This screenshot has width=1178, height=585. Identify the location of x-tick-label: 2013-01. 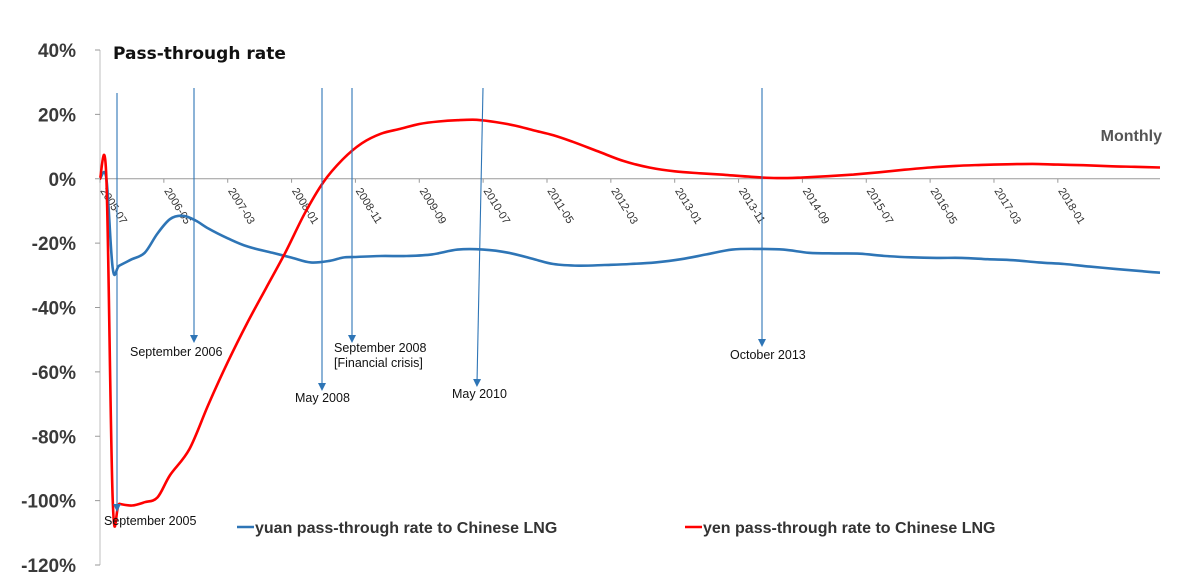
(688, 206).